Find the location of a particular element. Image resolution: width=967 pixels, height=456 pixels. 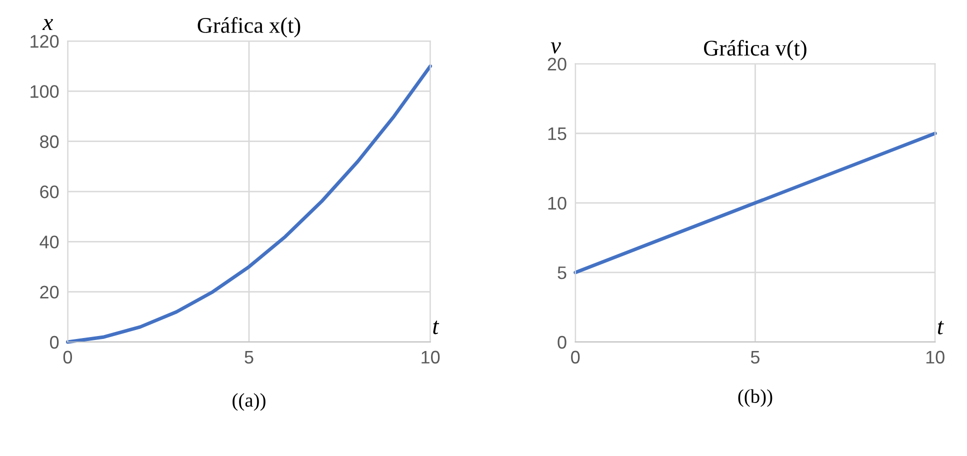

text: ((a)) is located at coordinates (249, 402).